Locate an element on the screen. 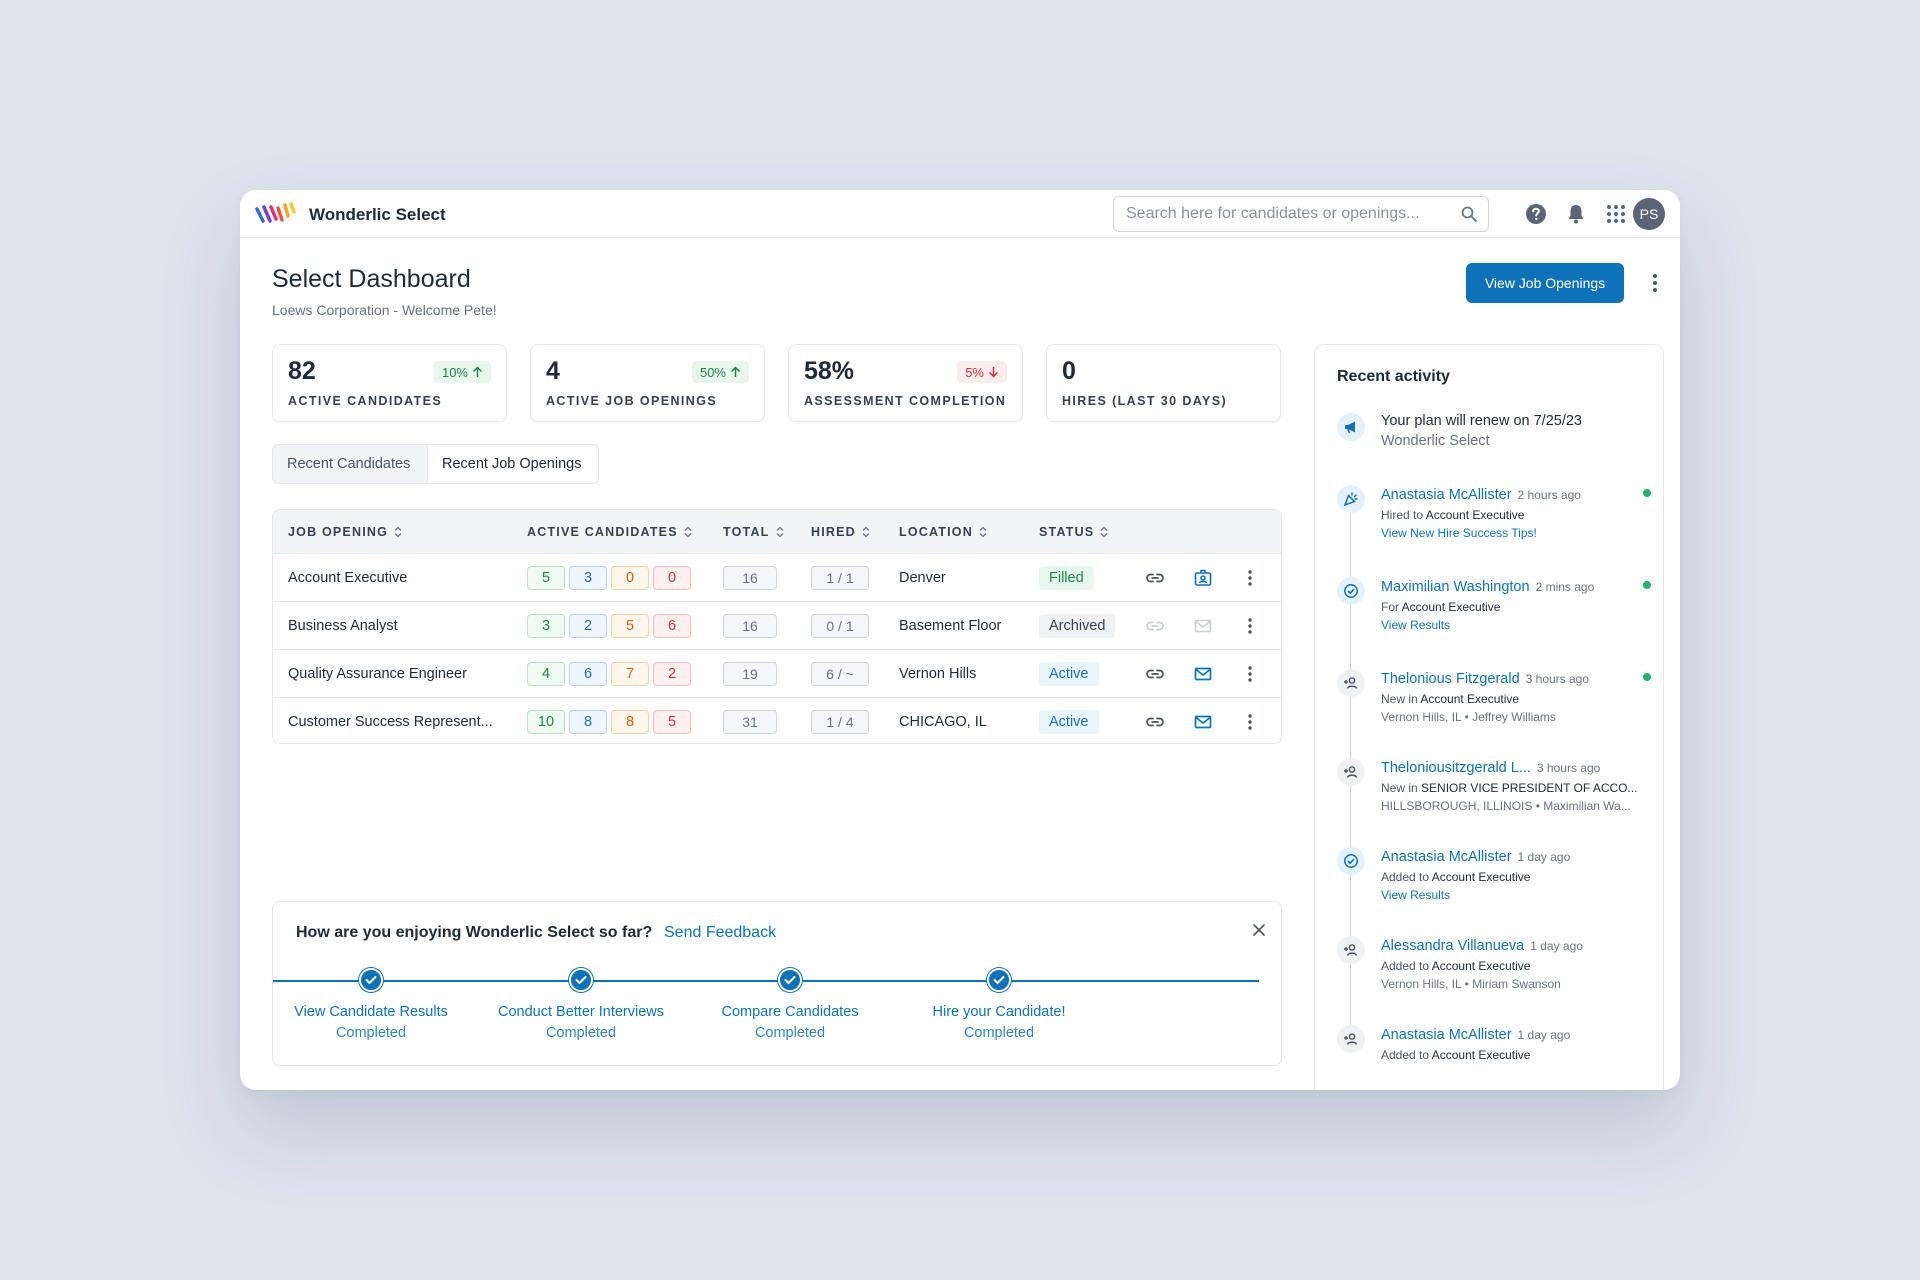  count-chip-green: 5 is located at coordinates (546, 578).